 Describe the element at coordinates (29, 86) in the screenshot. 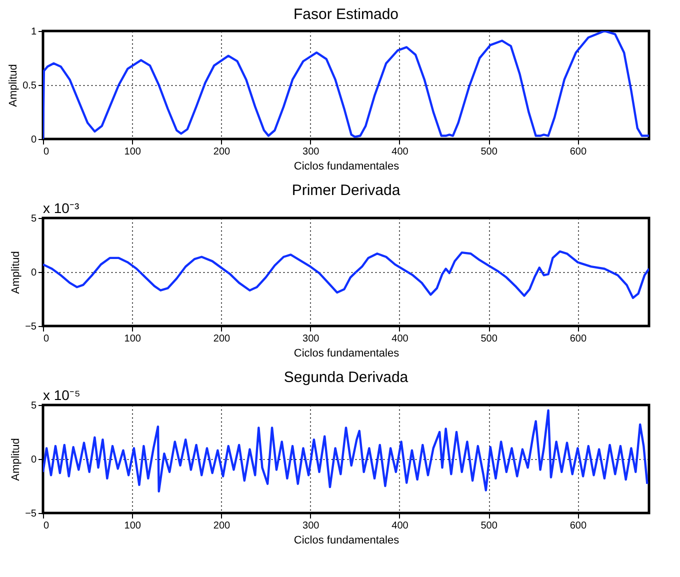

I see `y-tick-label: 0.5` at that location.